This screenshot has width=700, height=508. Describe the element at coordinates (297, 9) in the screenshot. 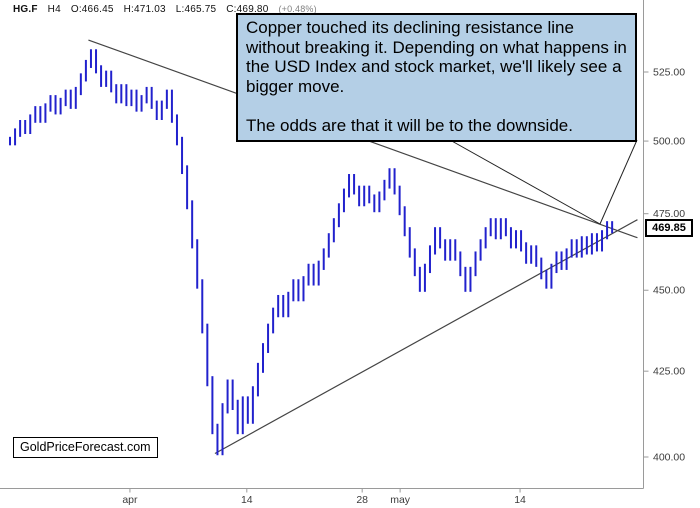

I see `change-percent: (+0.48%)` at that location.